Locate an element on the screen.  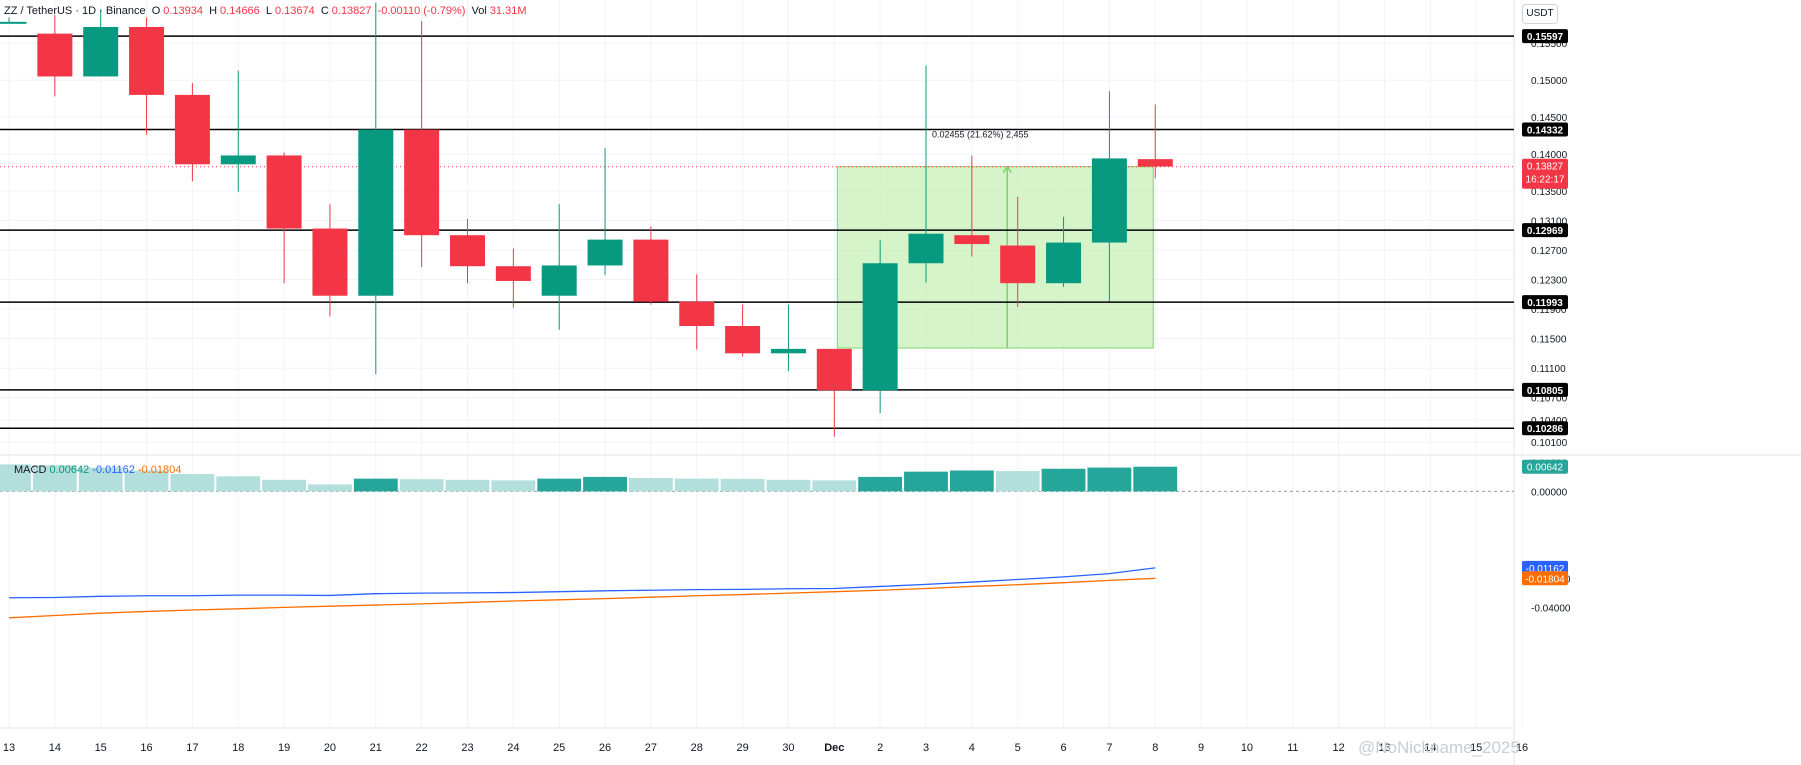
time-axis-tick-label: 25 is located at coordinates (559, 748).